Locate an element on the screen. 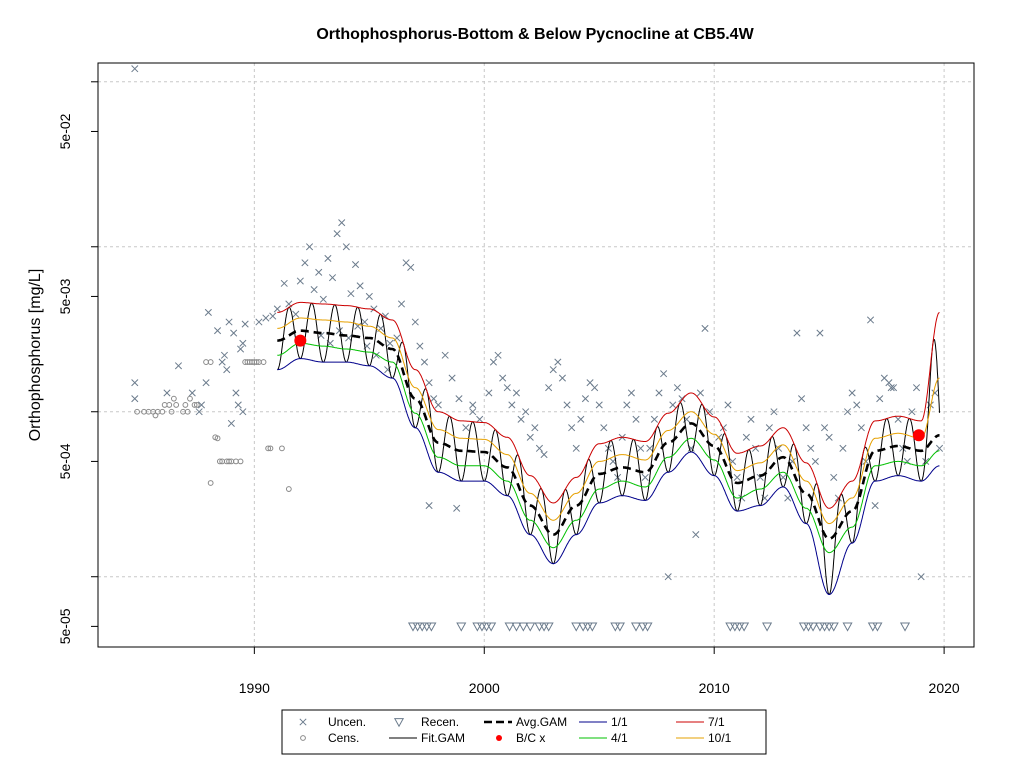 This screenshot has height=768, width=1024. legend-label: Fit.GAM is located at coordinates (443, 738).